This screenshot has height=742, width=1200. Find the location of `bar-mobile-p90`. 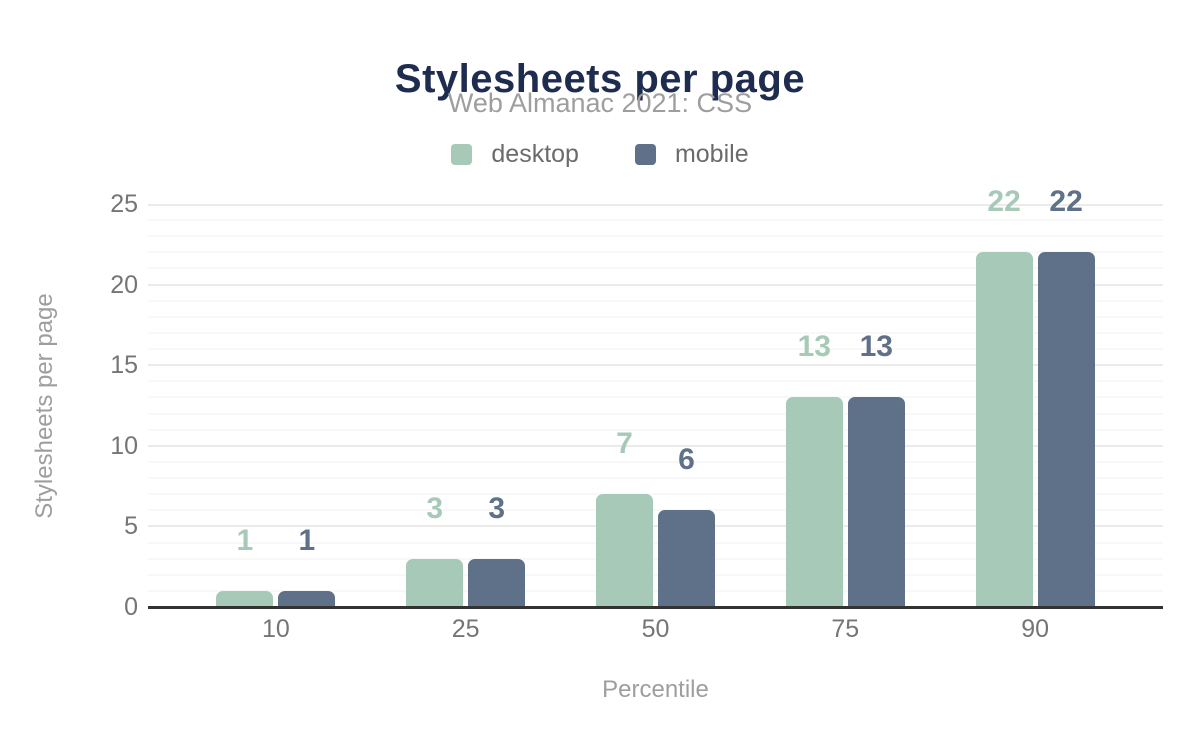

bar-mobile-p90 is located at coordinates (1066, 429).